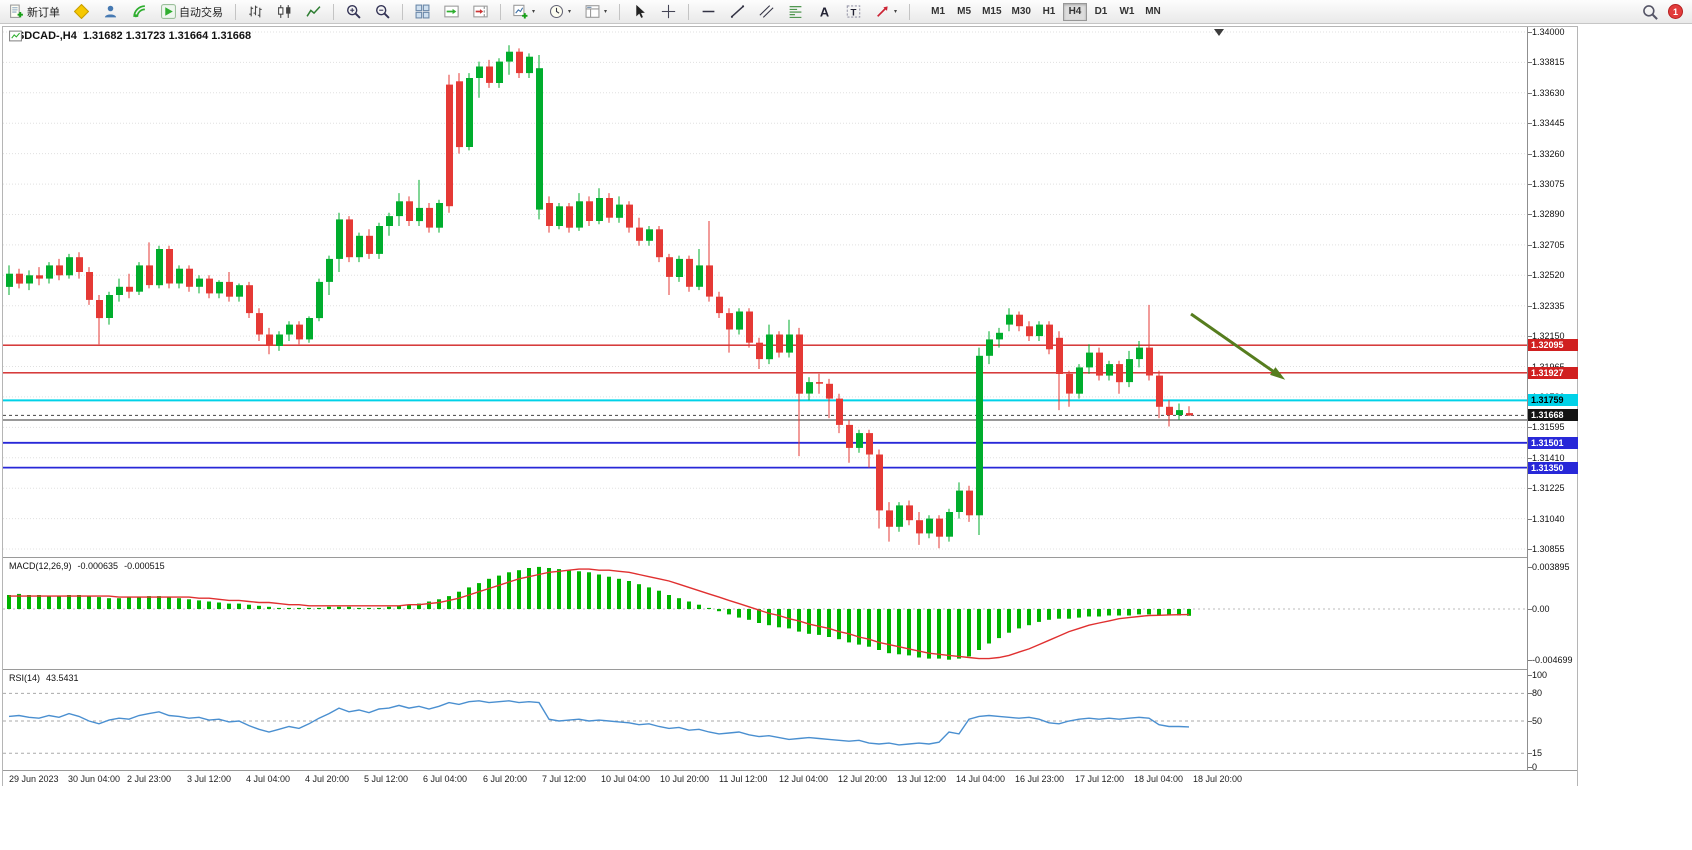 This screenshot has height=850, width=1692. I want to click on timeframe-H1: H1, so click(1049, 12).